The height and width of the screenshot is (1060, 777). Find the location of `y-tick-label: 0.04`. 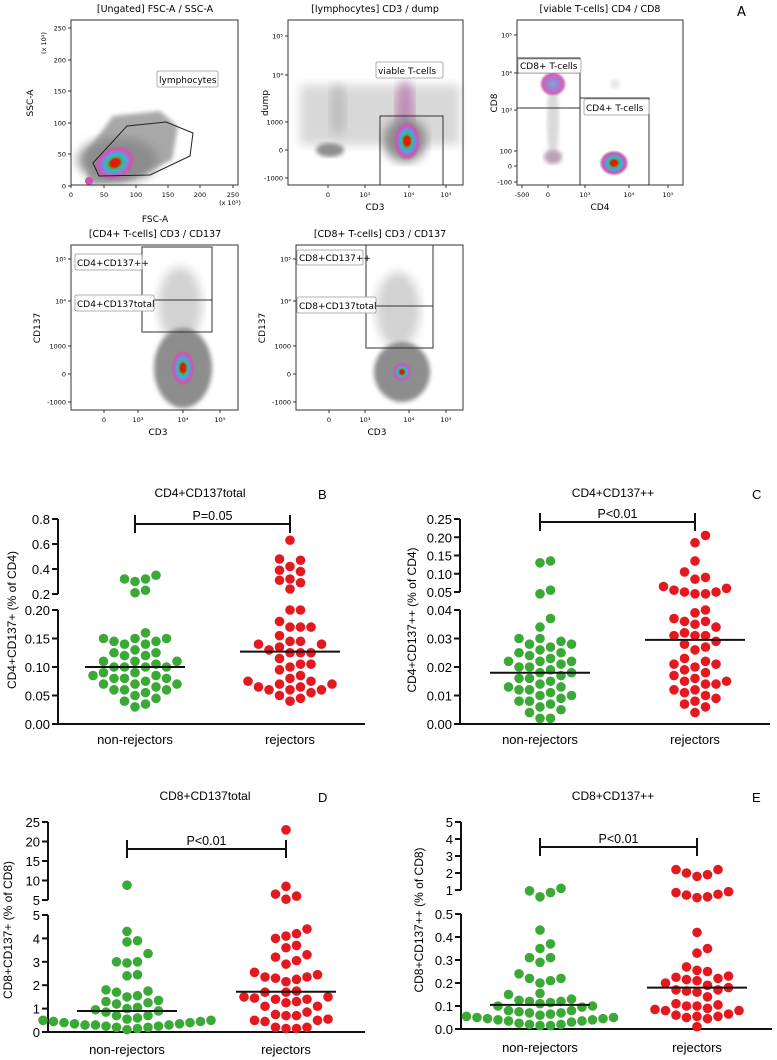

y-tick-label: 0.04 is located at coordinates (439, 610).